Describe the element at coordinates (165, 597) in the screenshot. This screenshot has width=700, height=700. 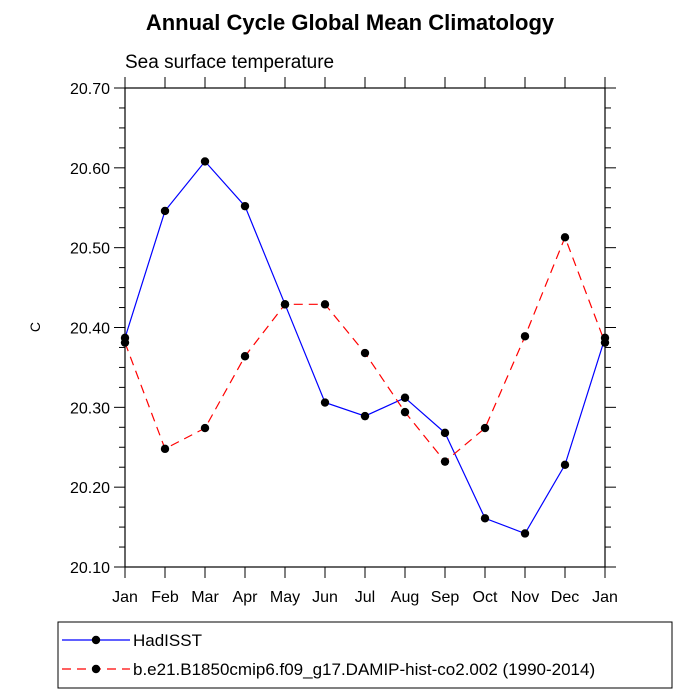
I see `x-tick-label: Feb` at that location.